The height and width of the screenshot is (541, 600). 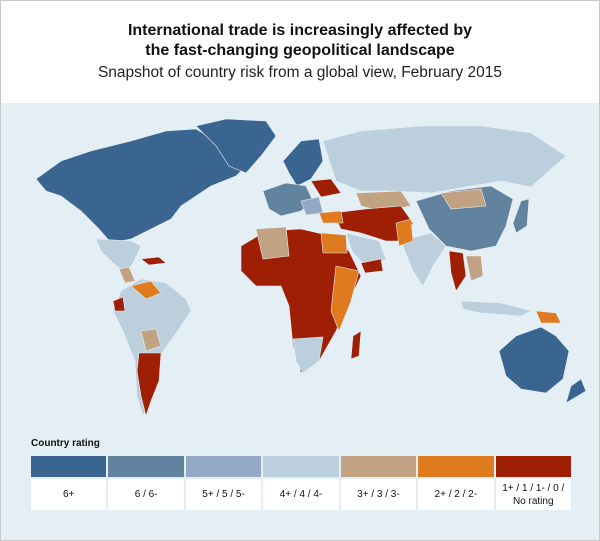 I want to click on legend-label: 4+ / 4 / 4-, so click(x=301, y=494).